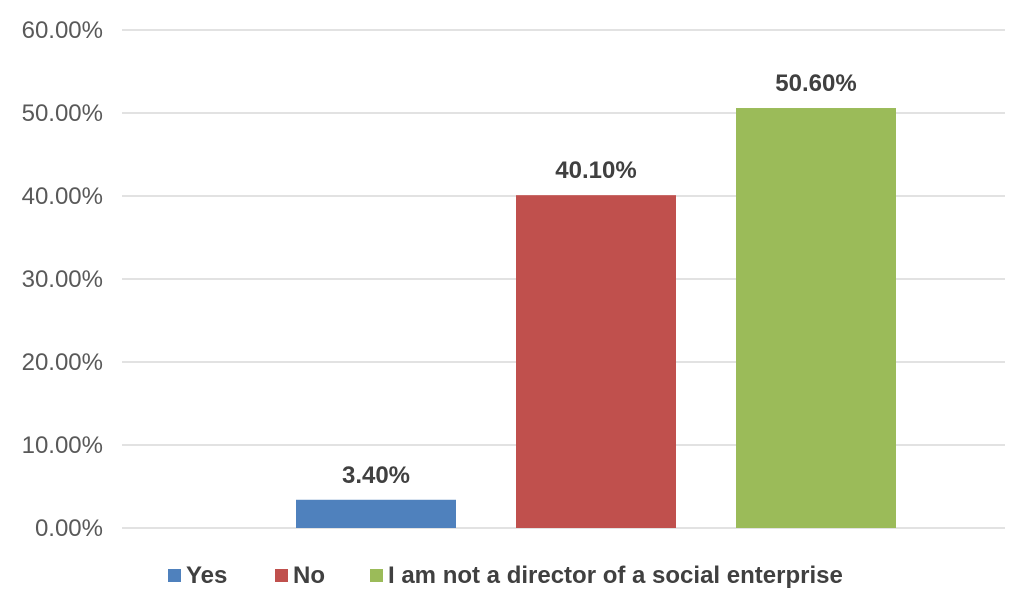  Describe the element at coordinates (815, 83) in the screenshot. I see `data-label-2: 50.60%` at that location.